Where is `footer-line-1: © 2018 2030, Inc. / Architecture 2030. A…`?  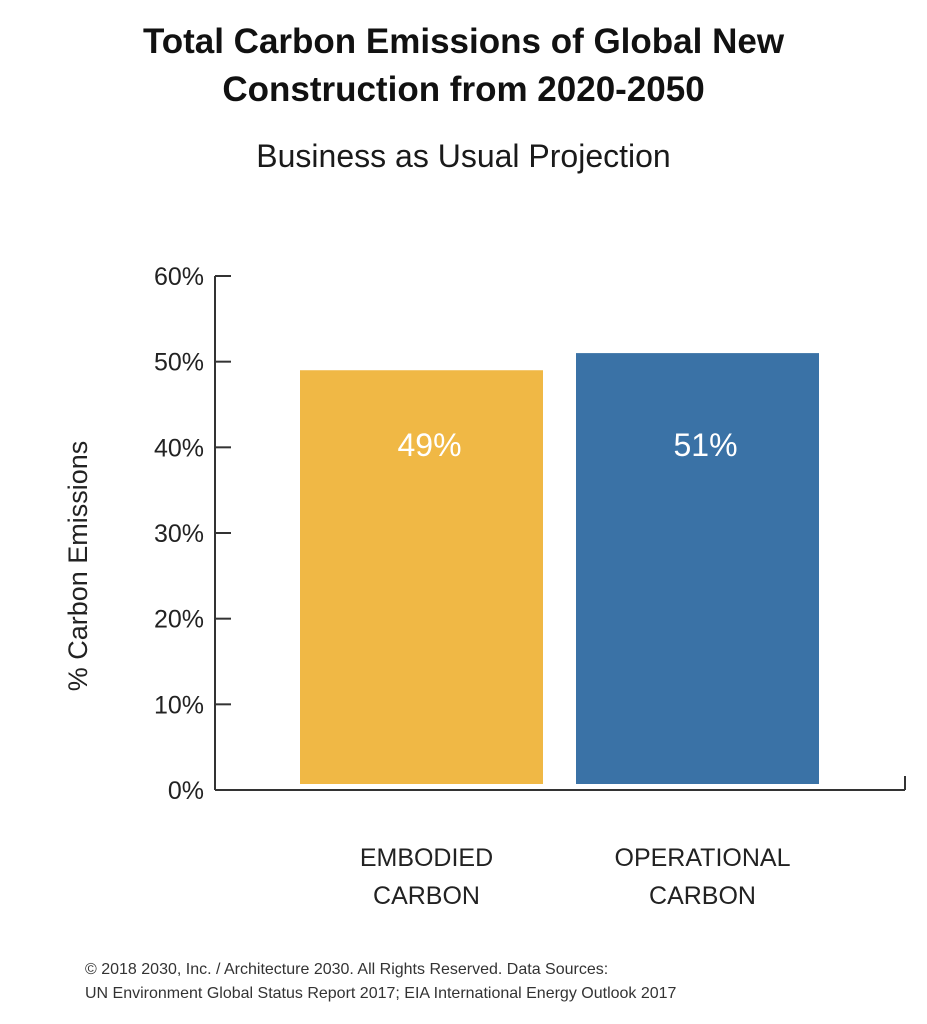 footer-line-1: © 2018 2030, Inc. / Architecture 2030. A… is located at coordinates (347, 969).